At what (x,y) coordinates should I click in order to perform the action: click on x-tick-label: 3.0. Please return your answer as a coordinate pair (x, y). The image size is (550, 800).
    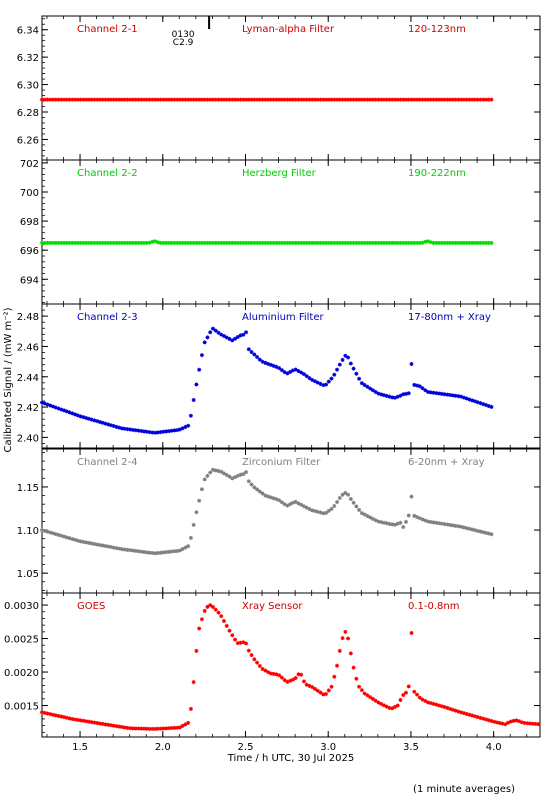
    Looking at the image, I should click on (328, 747).